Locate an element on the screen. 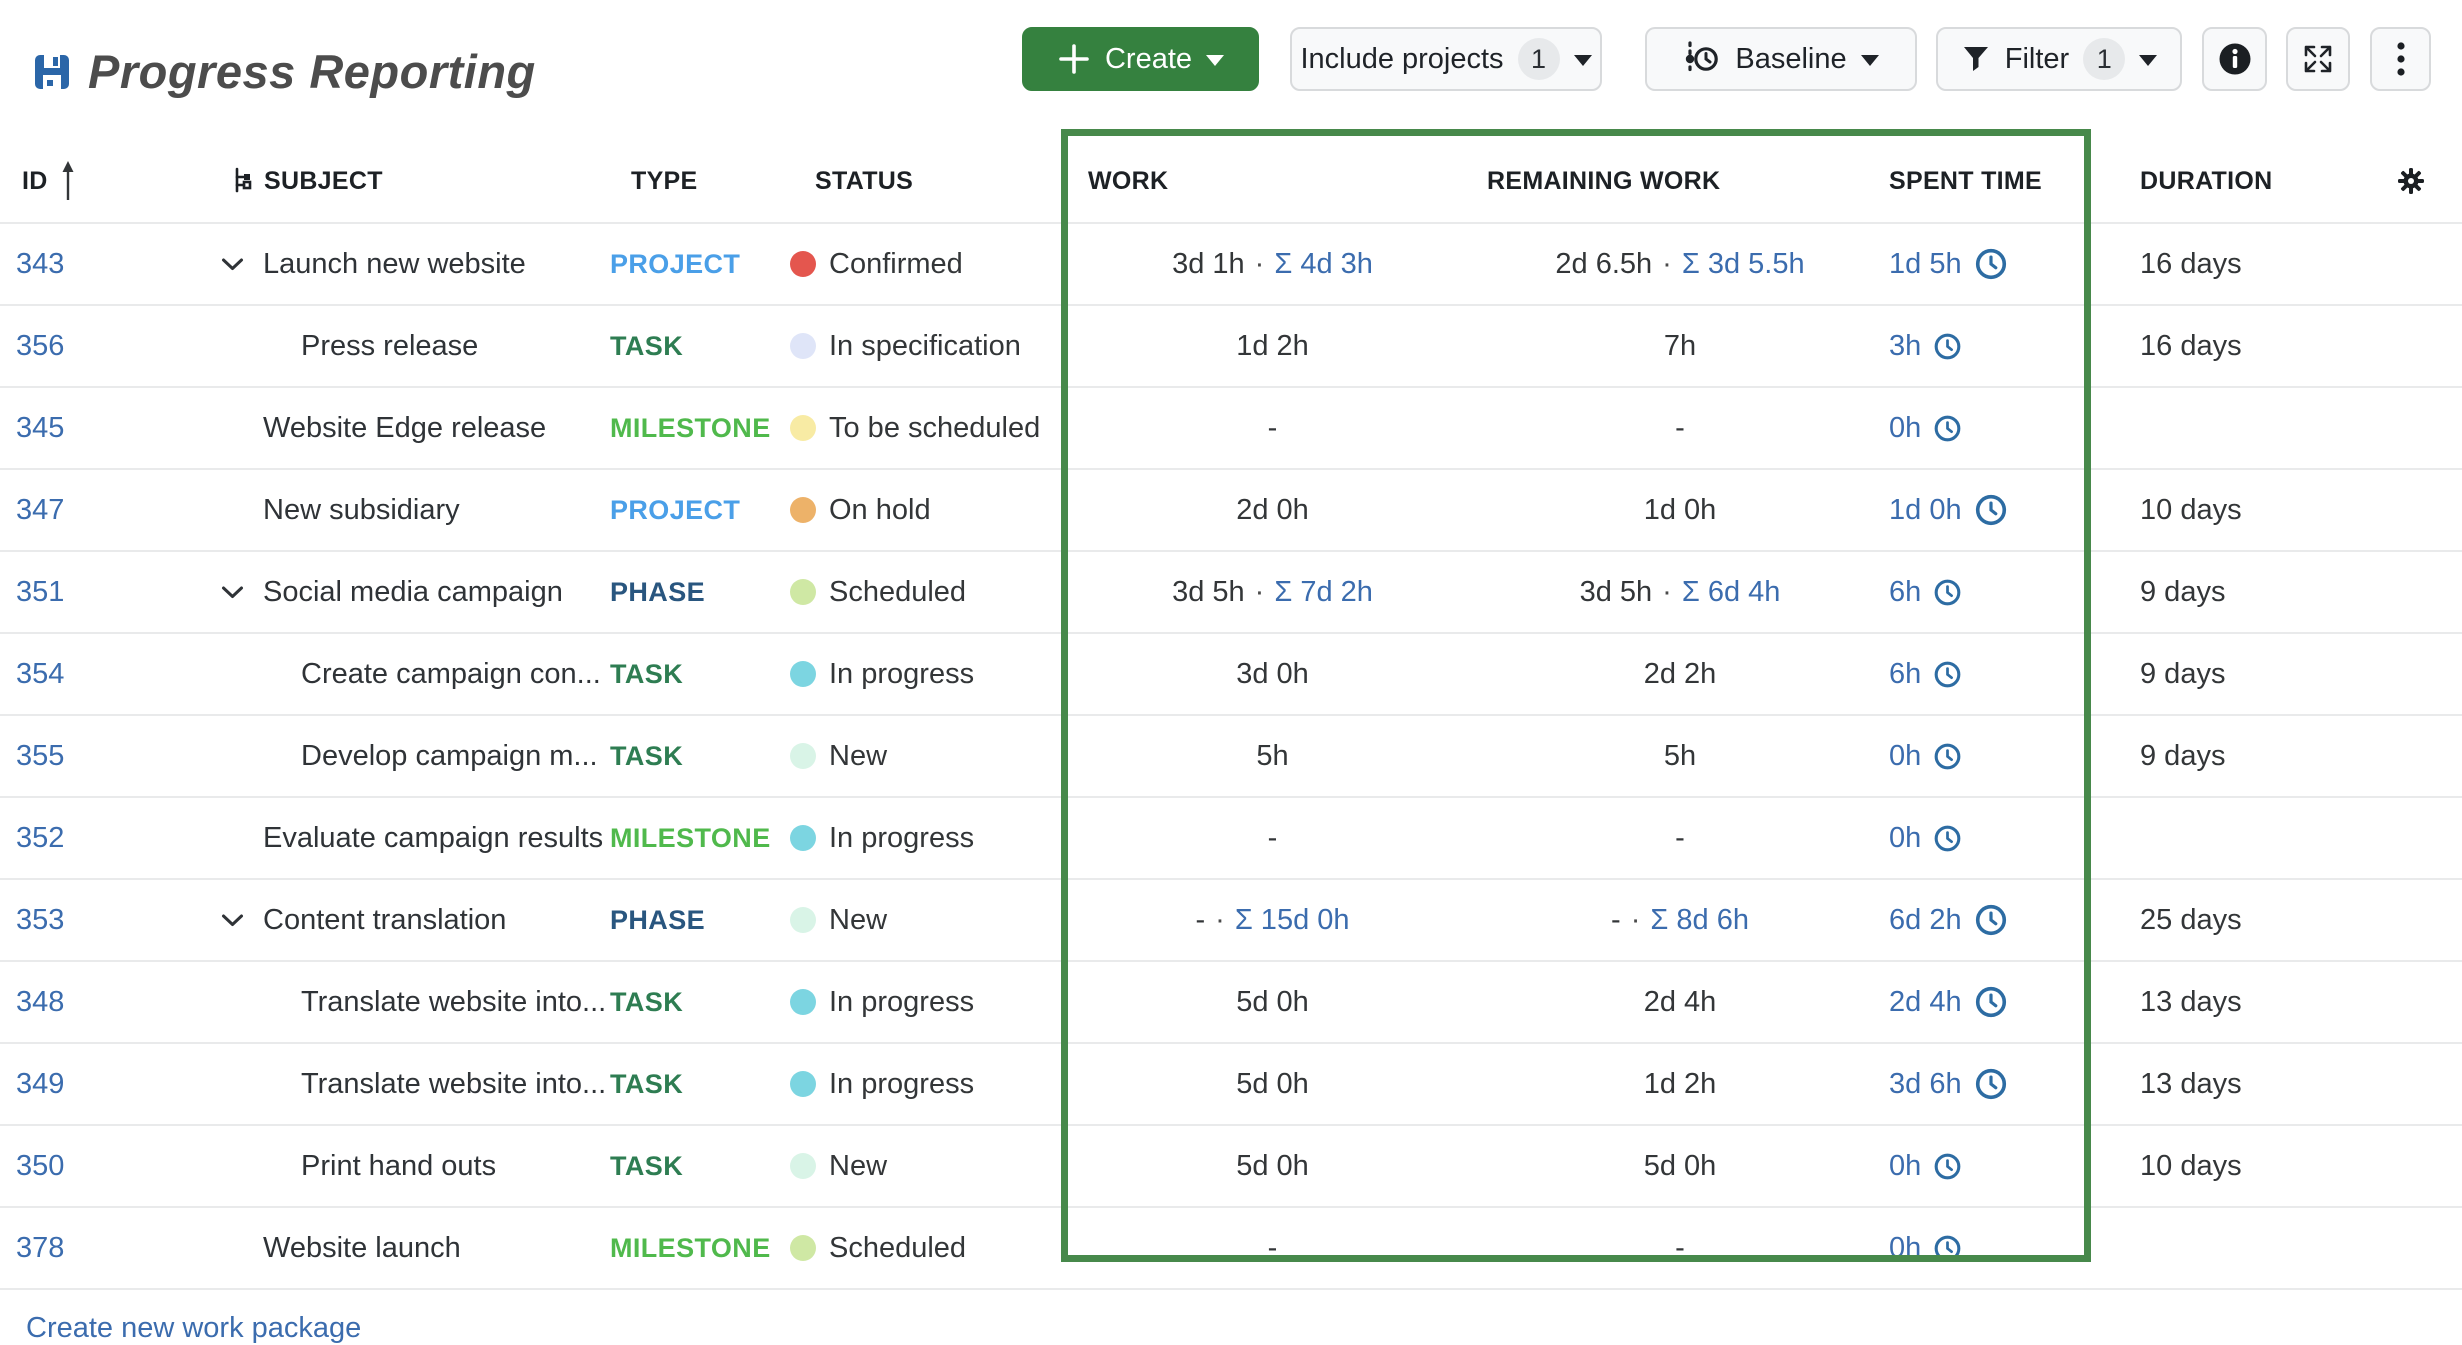 This screenshot has width=2462, height=1345. remaining-work-cell: 5d 0h is located at coordinates (1680, 1166).